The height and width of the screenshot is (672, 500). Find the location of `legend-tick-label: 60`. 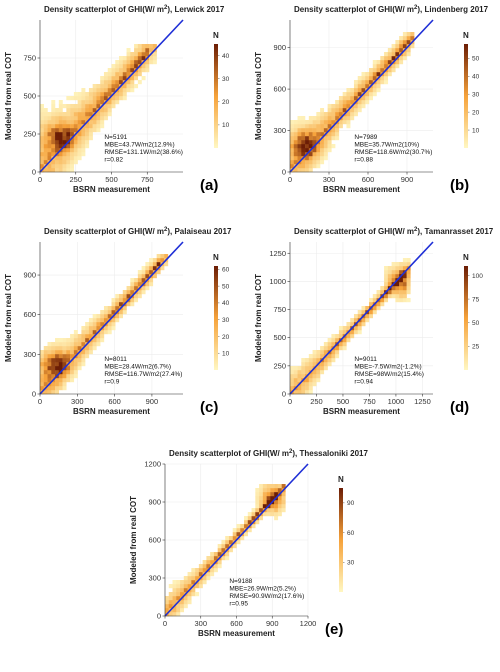

legend-tick-label: 60 is located at coordinates (226, 270).